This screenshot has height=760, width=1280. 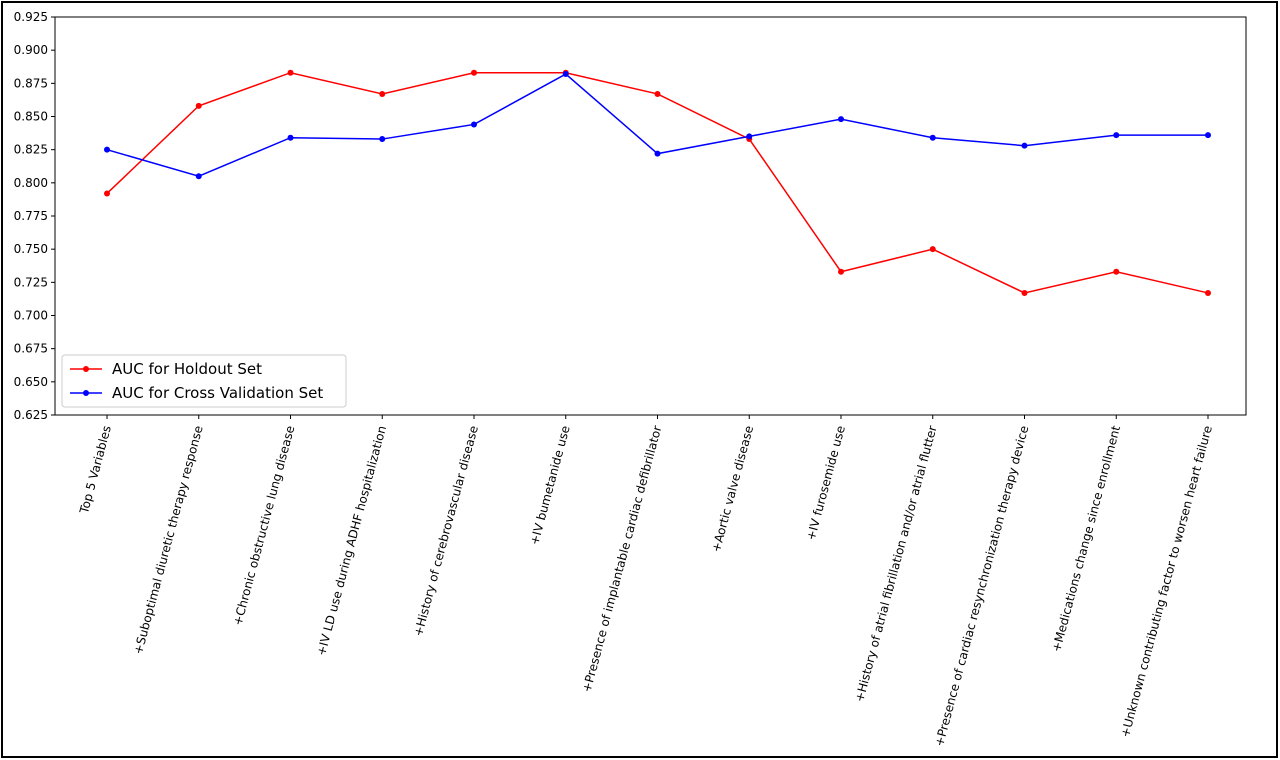 What do you see at coordinates (826, 483) in the screenshot?
I see `x-tick-label: +IV furosemide use` at bounding box center [826, 483].